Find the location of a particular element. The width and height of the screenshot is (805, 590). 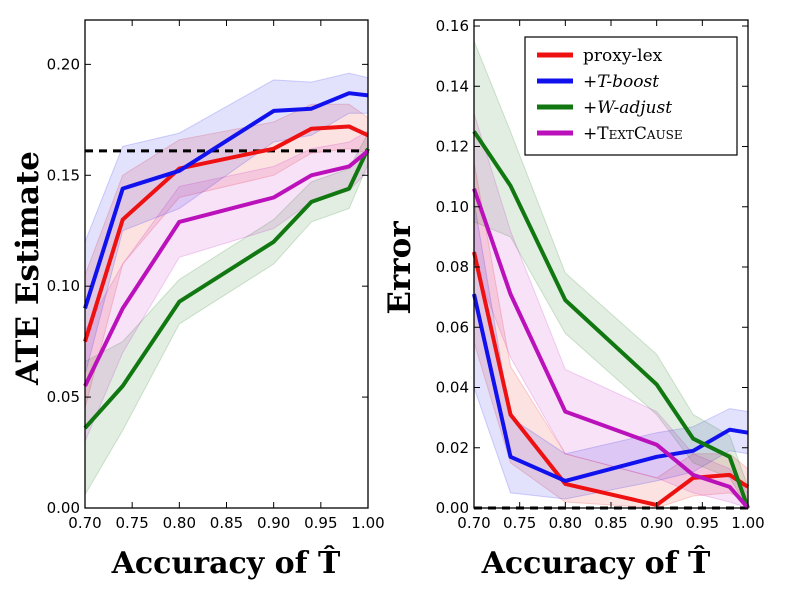

legend-label-textcause: +TextCause is located at coordinates (633, 134).